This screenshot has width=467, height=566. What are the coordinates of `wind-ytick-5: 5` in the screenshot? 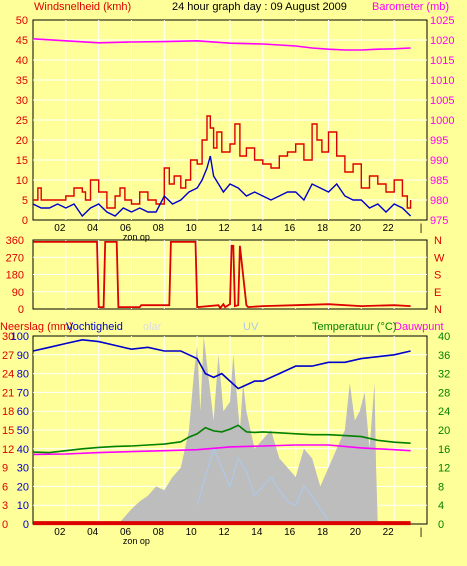 It's located at (25, 201).